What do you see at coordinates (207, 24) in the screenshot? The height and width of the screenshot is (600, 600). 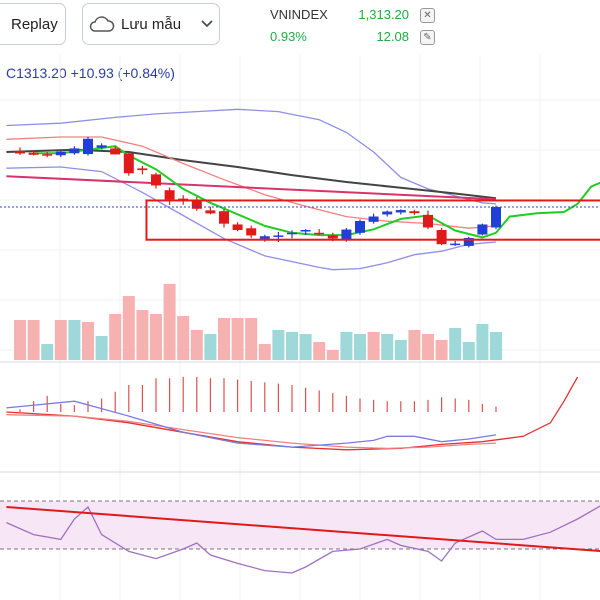 I see `chevron-down-icon` at bounding box center [207, 24].